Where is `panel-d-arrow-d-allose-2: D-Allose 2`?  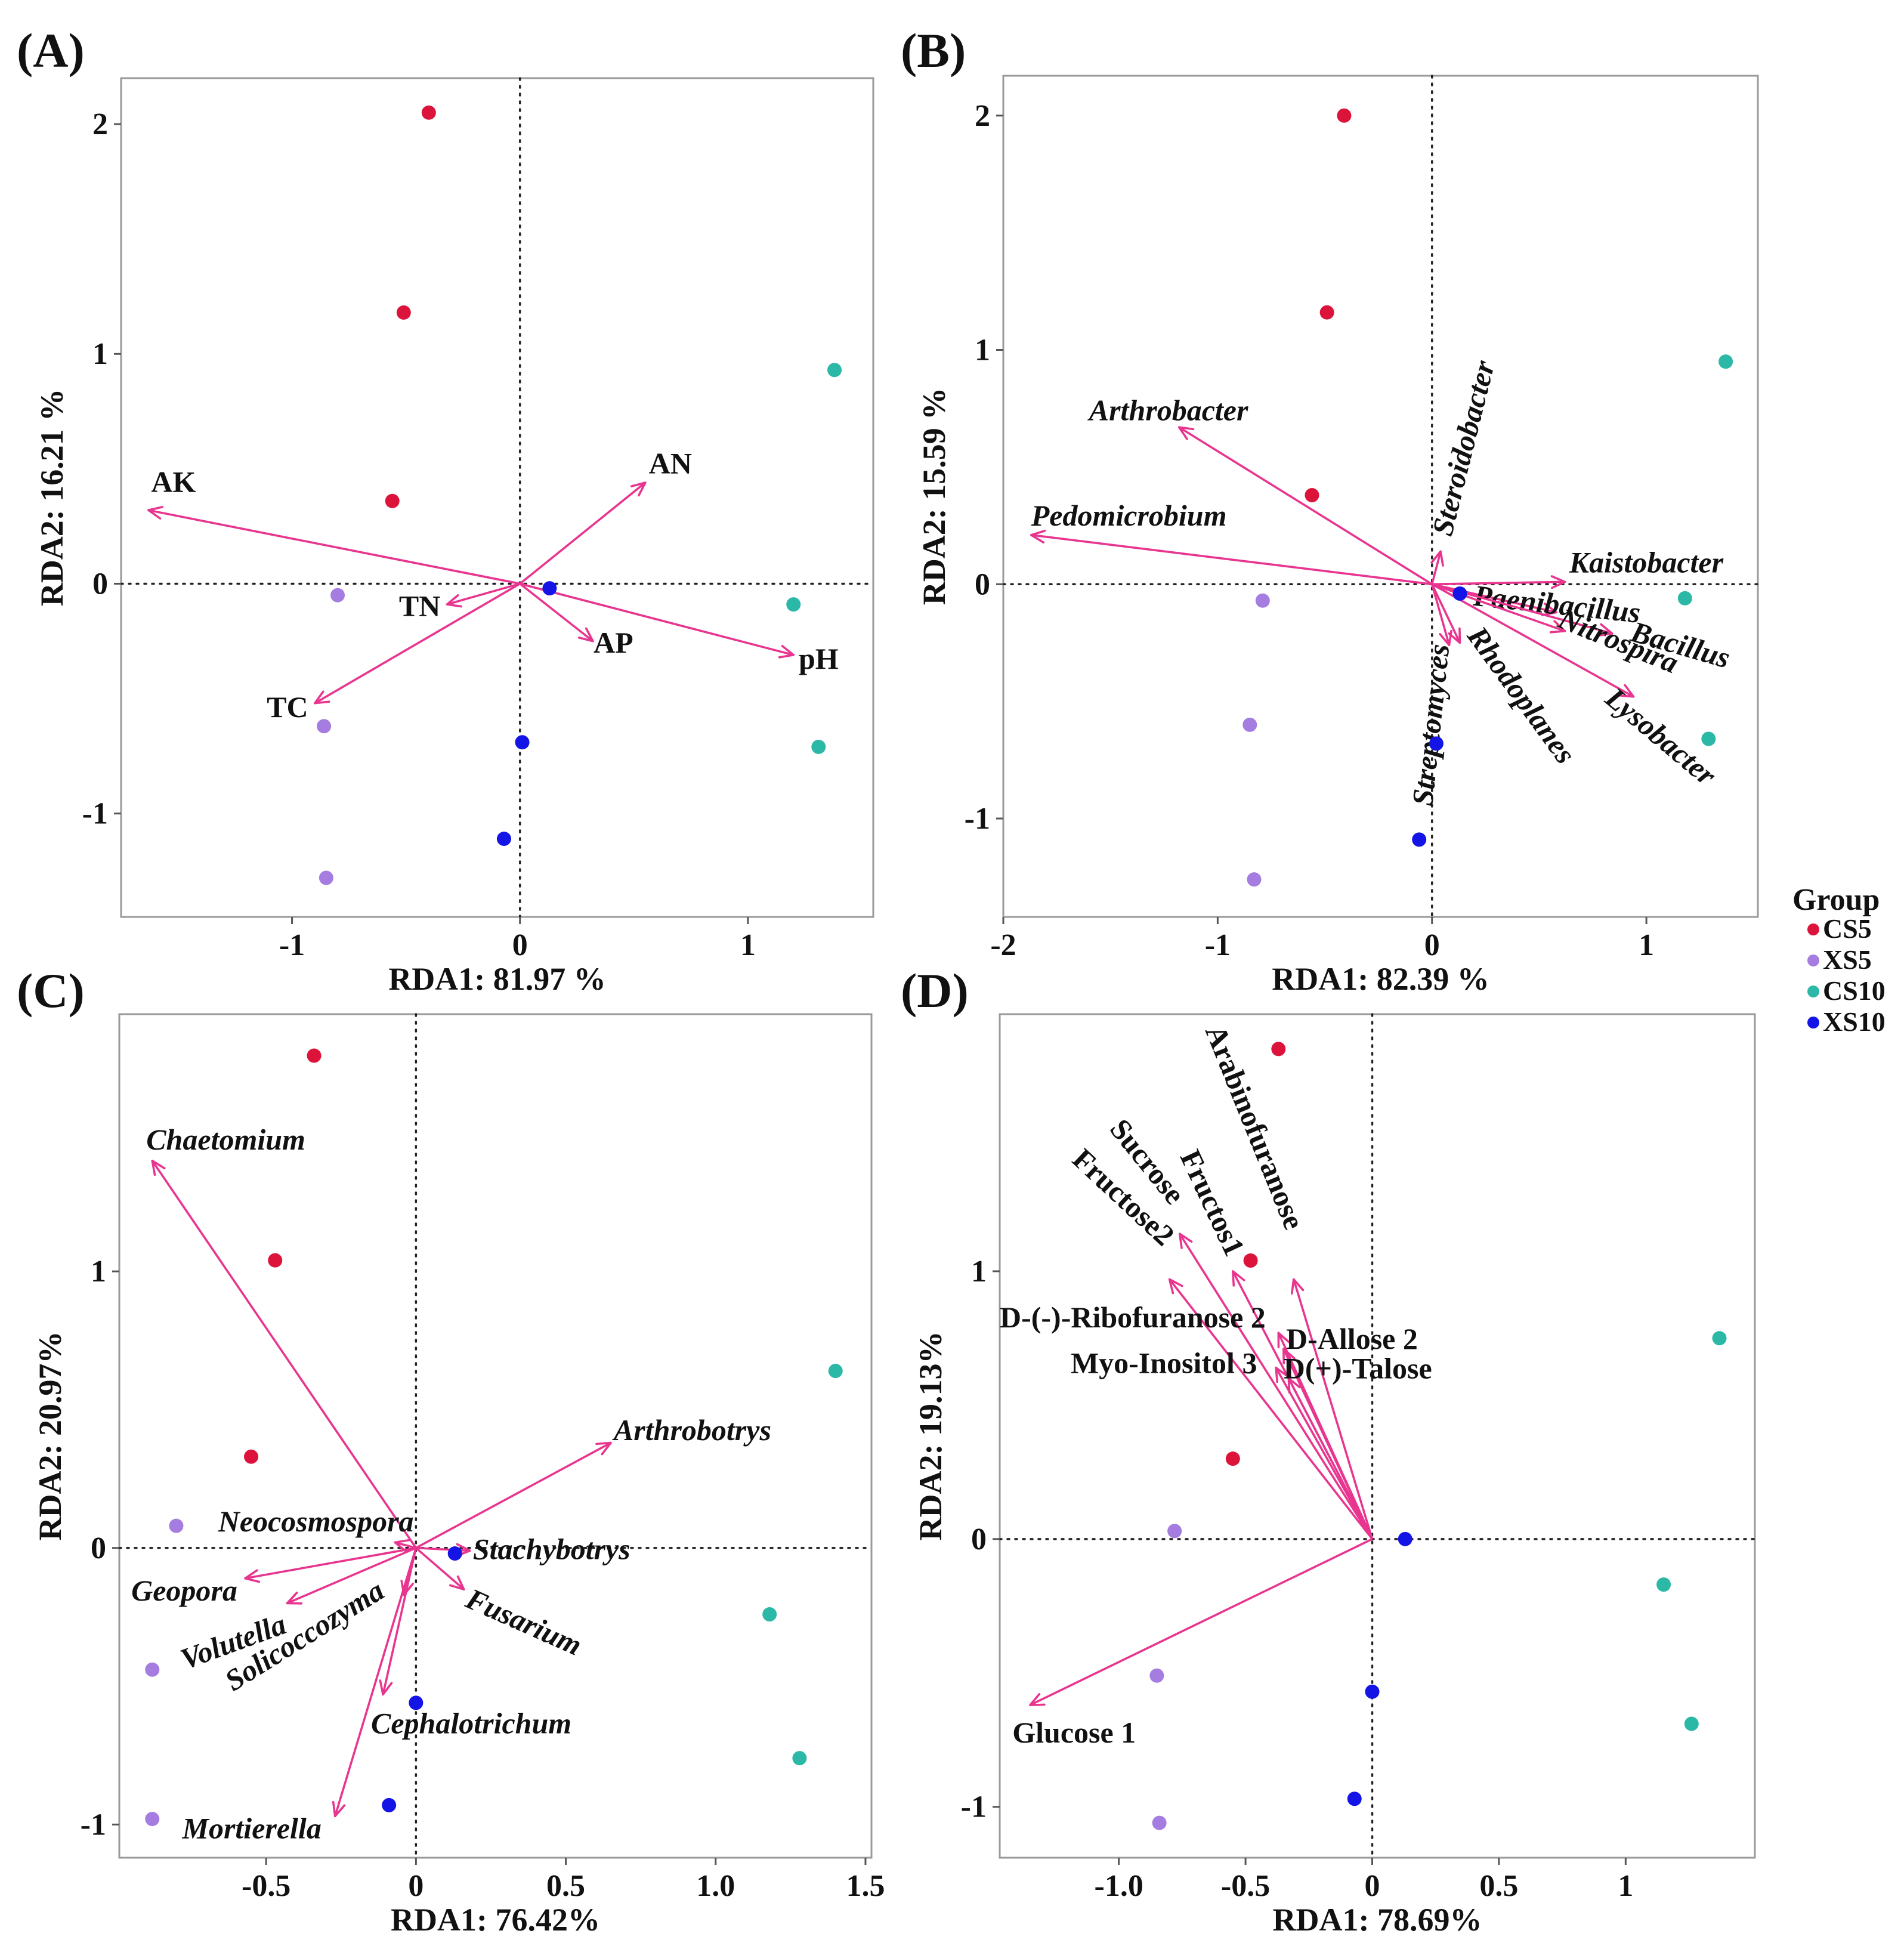
panel-d-arrow-d-allose-2: D-Allose 2 is located at coordinates (1350, 1431).